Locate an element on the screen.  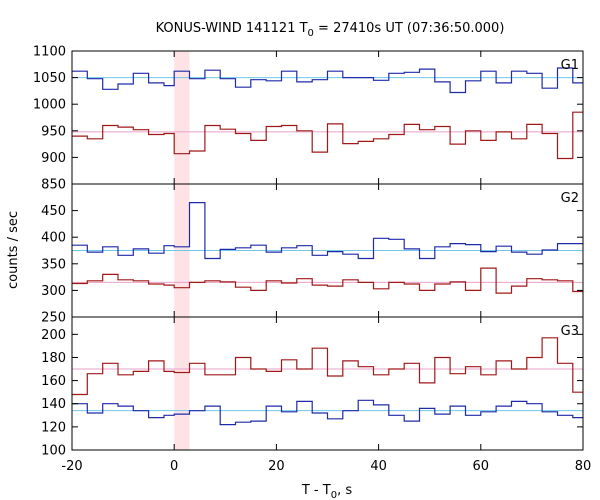
y-axis-label: counts / sec is located at coordinates (13, 250).